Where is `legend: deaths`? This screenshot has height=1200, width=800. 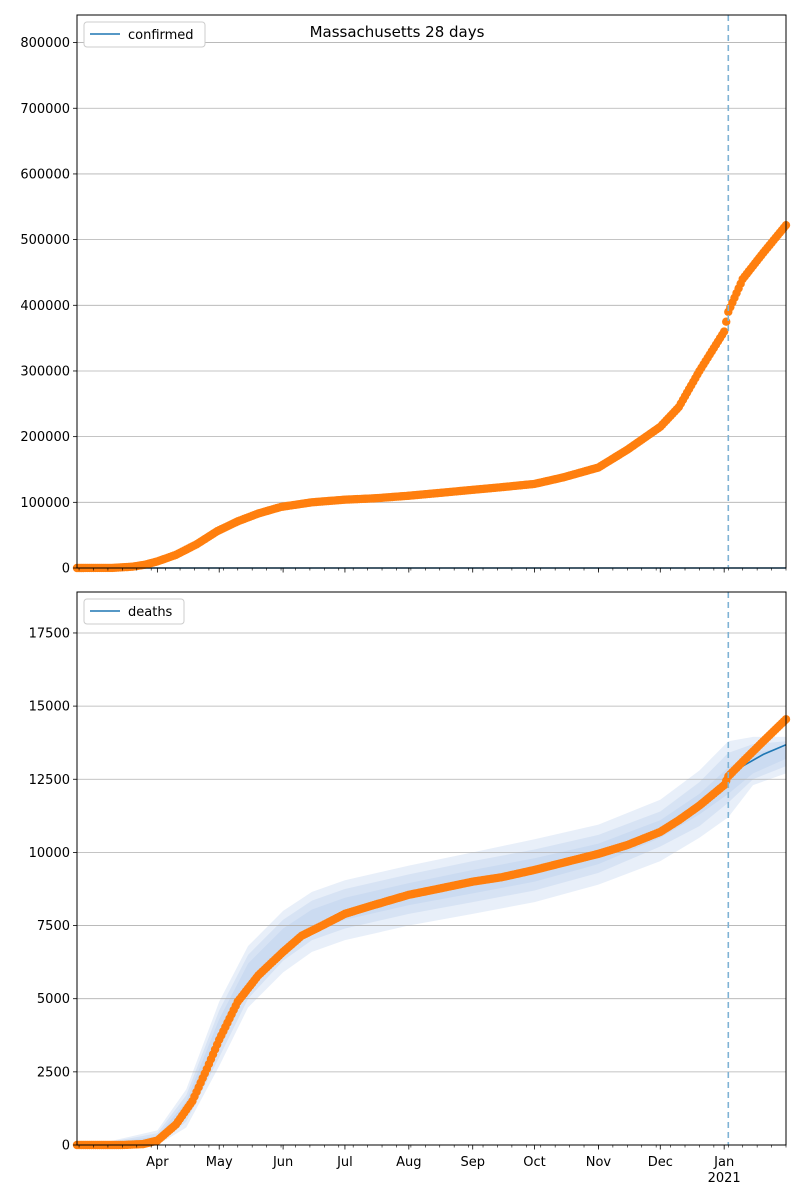
legend: deaths is located at coordinates (134, 611).